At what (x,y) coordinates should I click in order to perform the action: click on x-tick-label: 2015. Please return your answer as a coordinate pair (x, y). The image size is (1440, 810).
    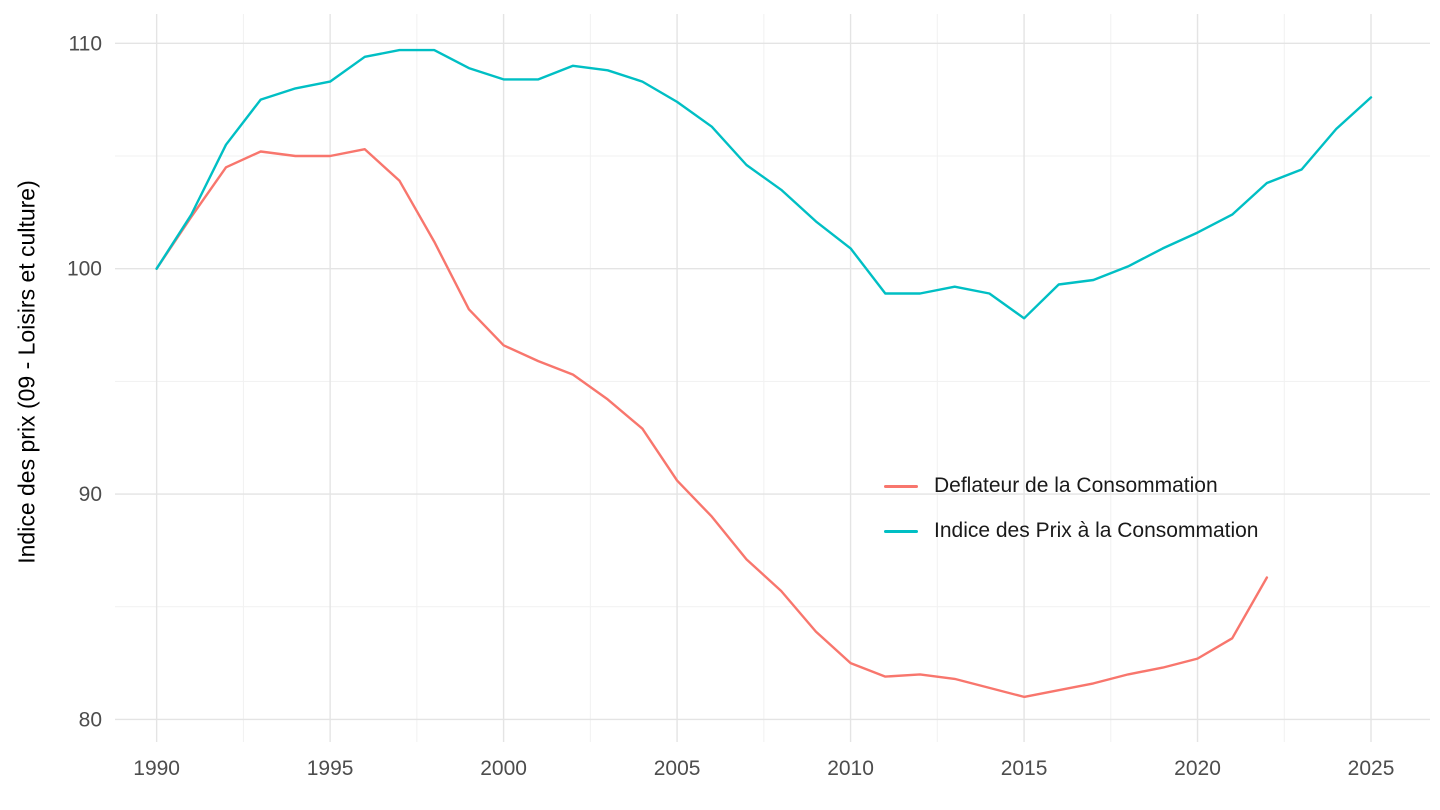
    Looking at the image, I should click on (1024, 768).